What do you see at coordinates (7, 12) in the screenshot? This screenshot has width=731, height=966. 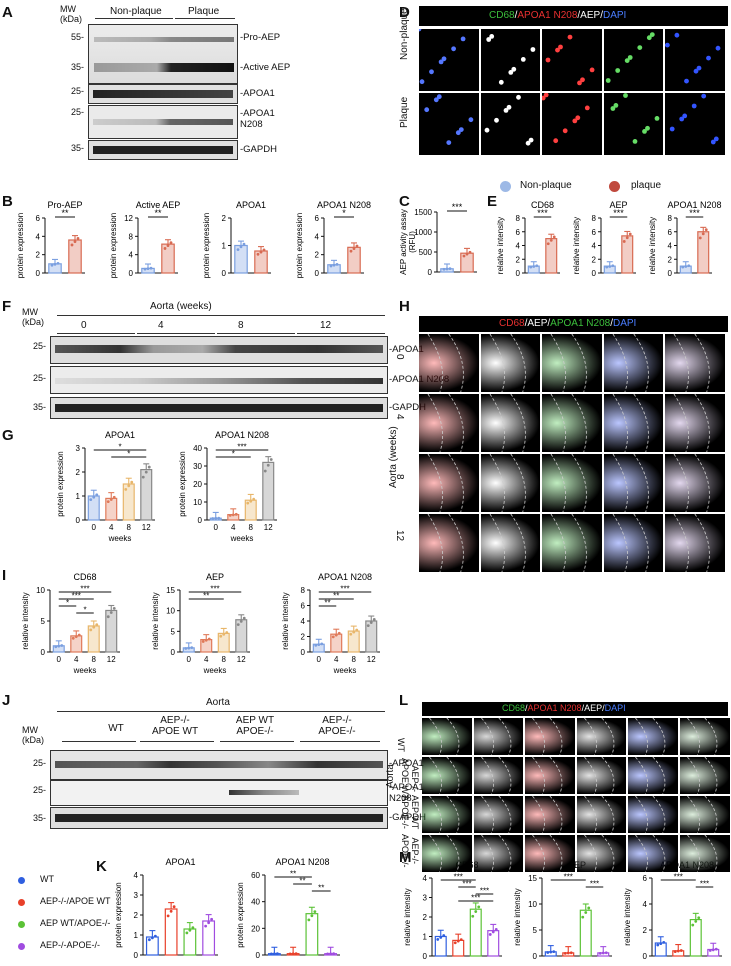 I see `panel-label-a: A` at bounding box center [7, 12].